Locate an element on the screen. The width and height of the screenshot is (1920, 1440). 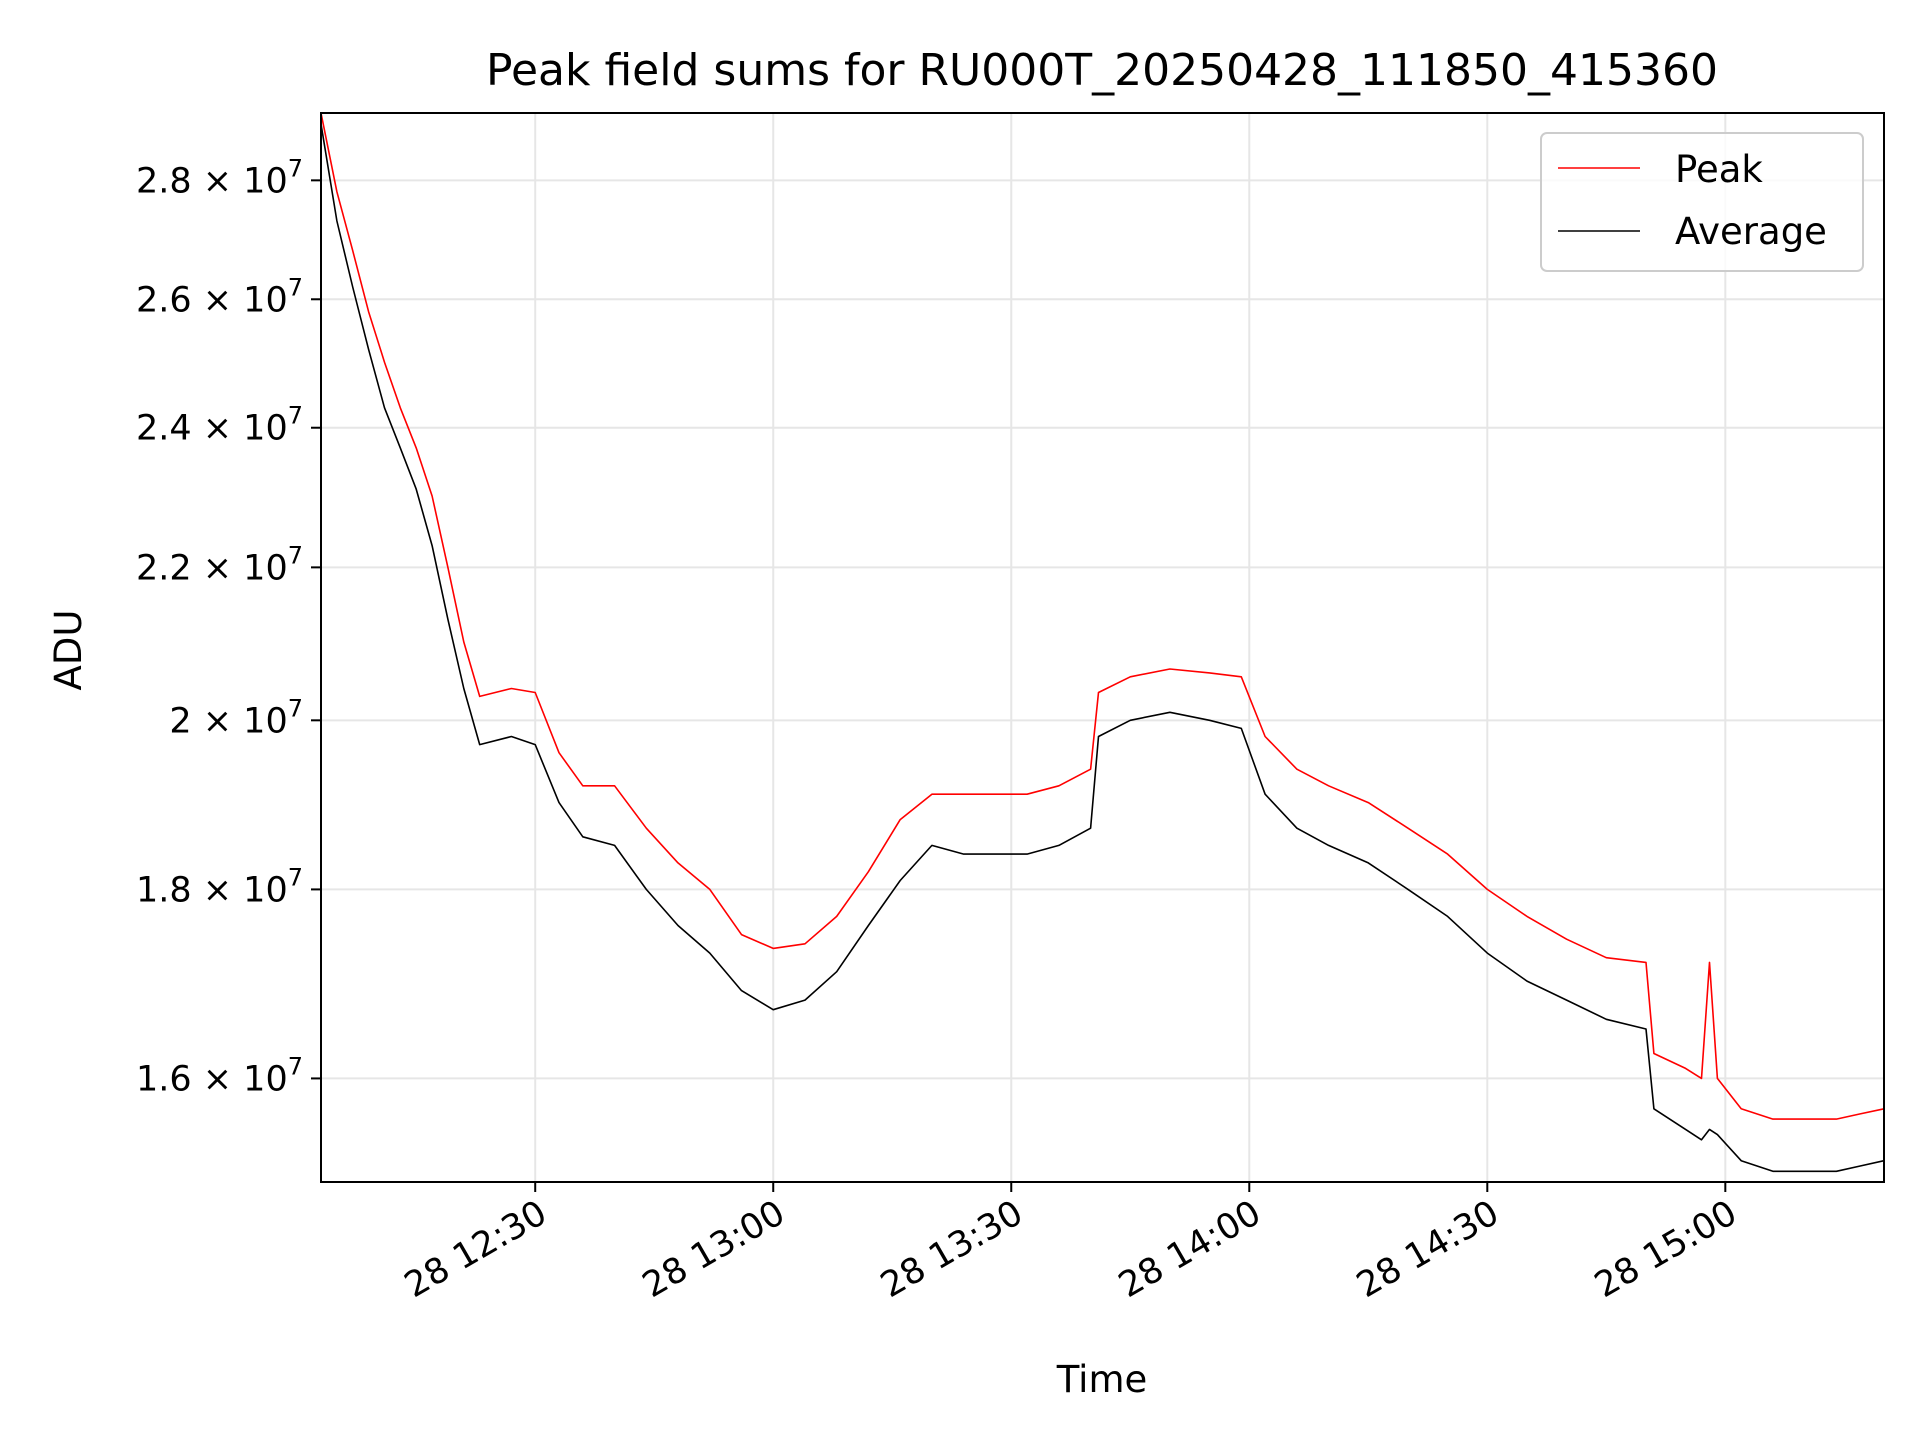
y-tick-label: 2.4 × 107 is located at coordinates (219, 425).